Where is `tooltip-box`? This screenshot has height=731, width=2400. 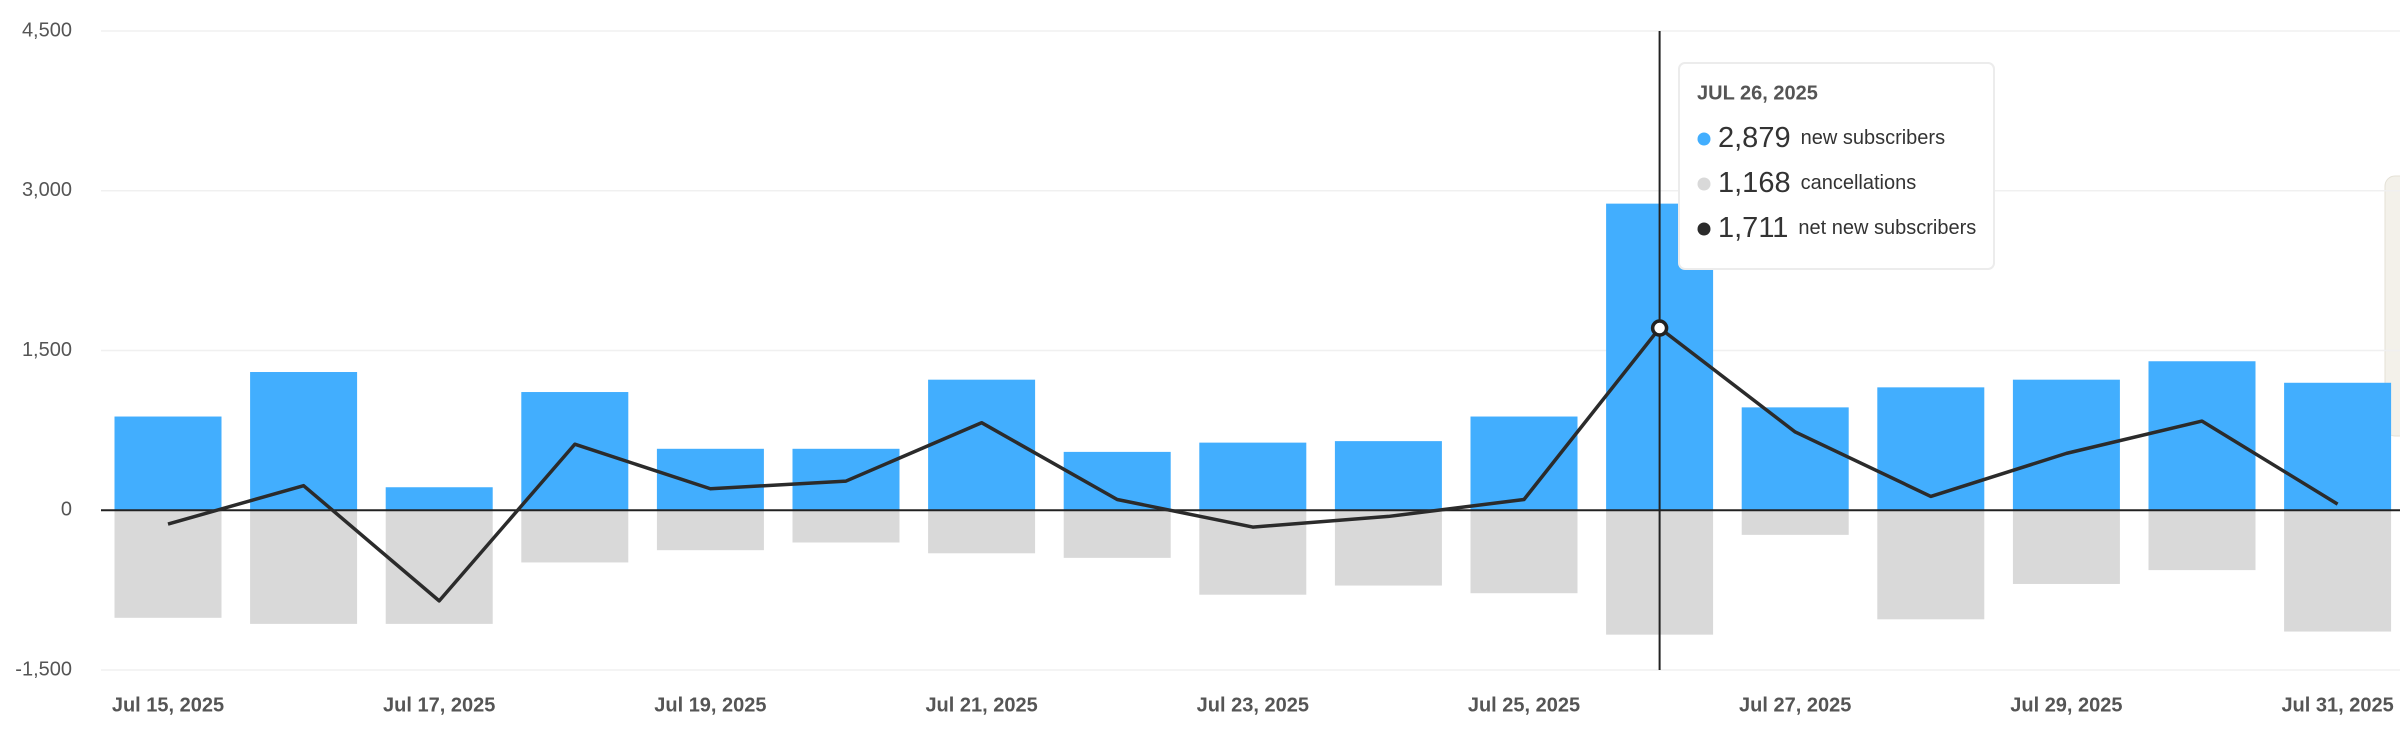
tooltip-box is located at coordinates (1836, 166).